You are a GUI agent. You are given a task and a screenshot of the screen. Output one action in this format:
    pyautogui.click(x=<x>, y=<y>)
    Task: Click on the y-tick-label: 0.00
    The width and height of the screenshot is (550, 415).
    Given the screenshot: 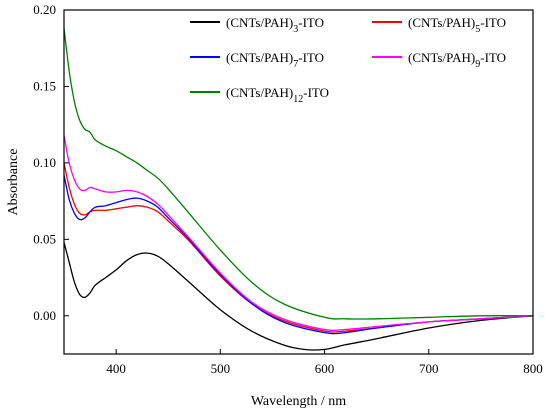 What is the action you would take?
    pyautogui.click(x=44, y=315)
    